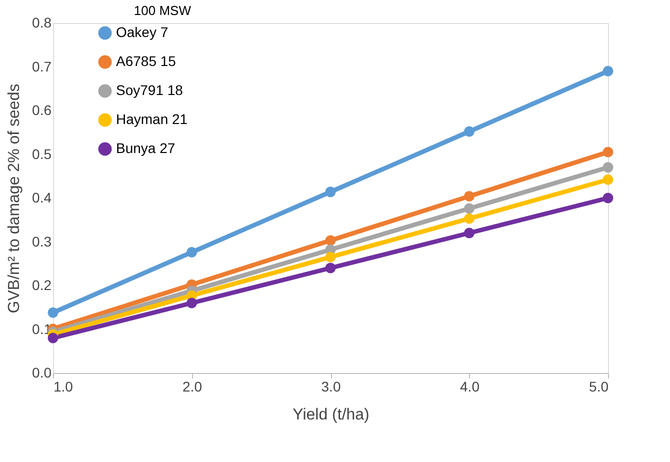 The width and height of the screenshot is (670, 462). What do you see at coordinates (42, 198) in the screenshot?
I see `y-tick-label: 0.4` at bounding box center [42, 198].